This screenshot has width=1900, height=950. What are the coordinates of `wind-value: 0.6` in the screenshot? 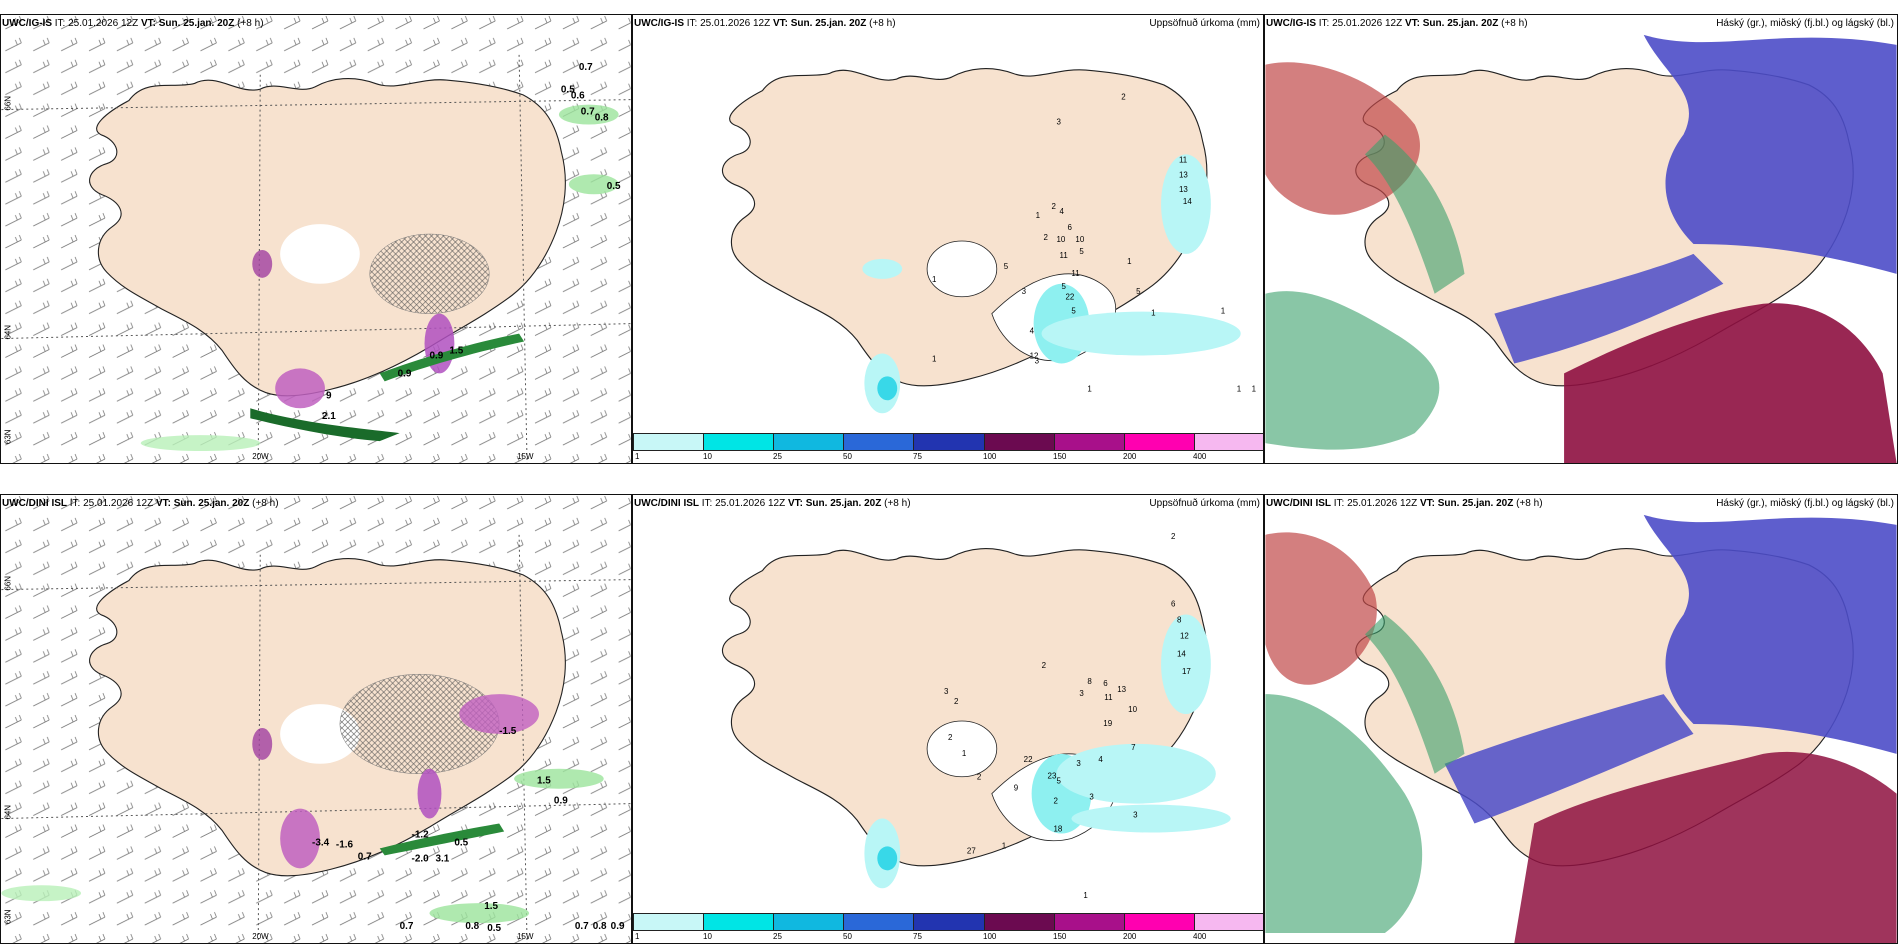 It's located at (578, 96).